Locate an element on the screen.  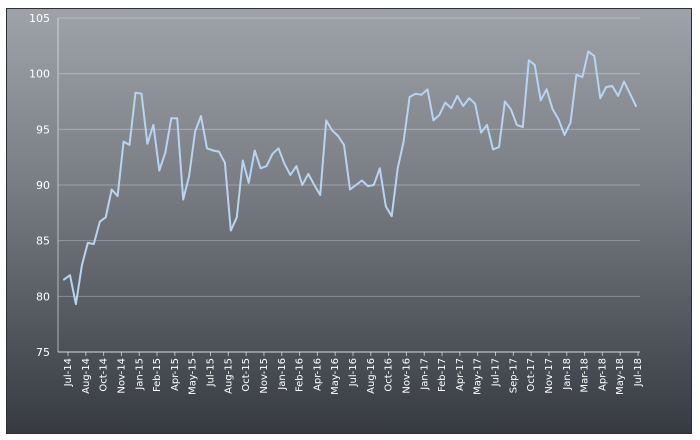
x-tick-label: Aug-15 is located at coordinates (228, 376).